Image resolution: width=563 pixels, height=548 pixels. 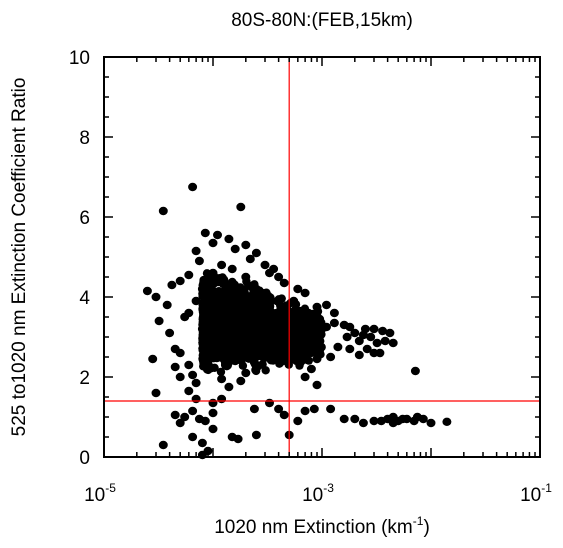 I want to click on y-tick-label: 8, so click(x=84, y=138).